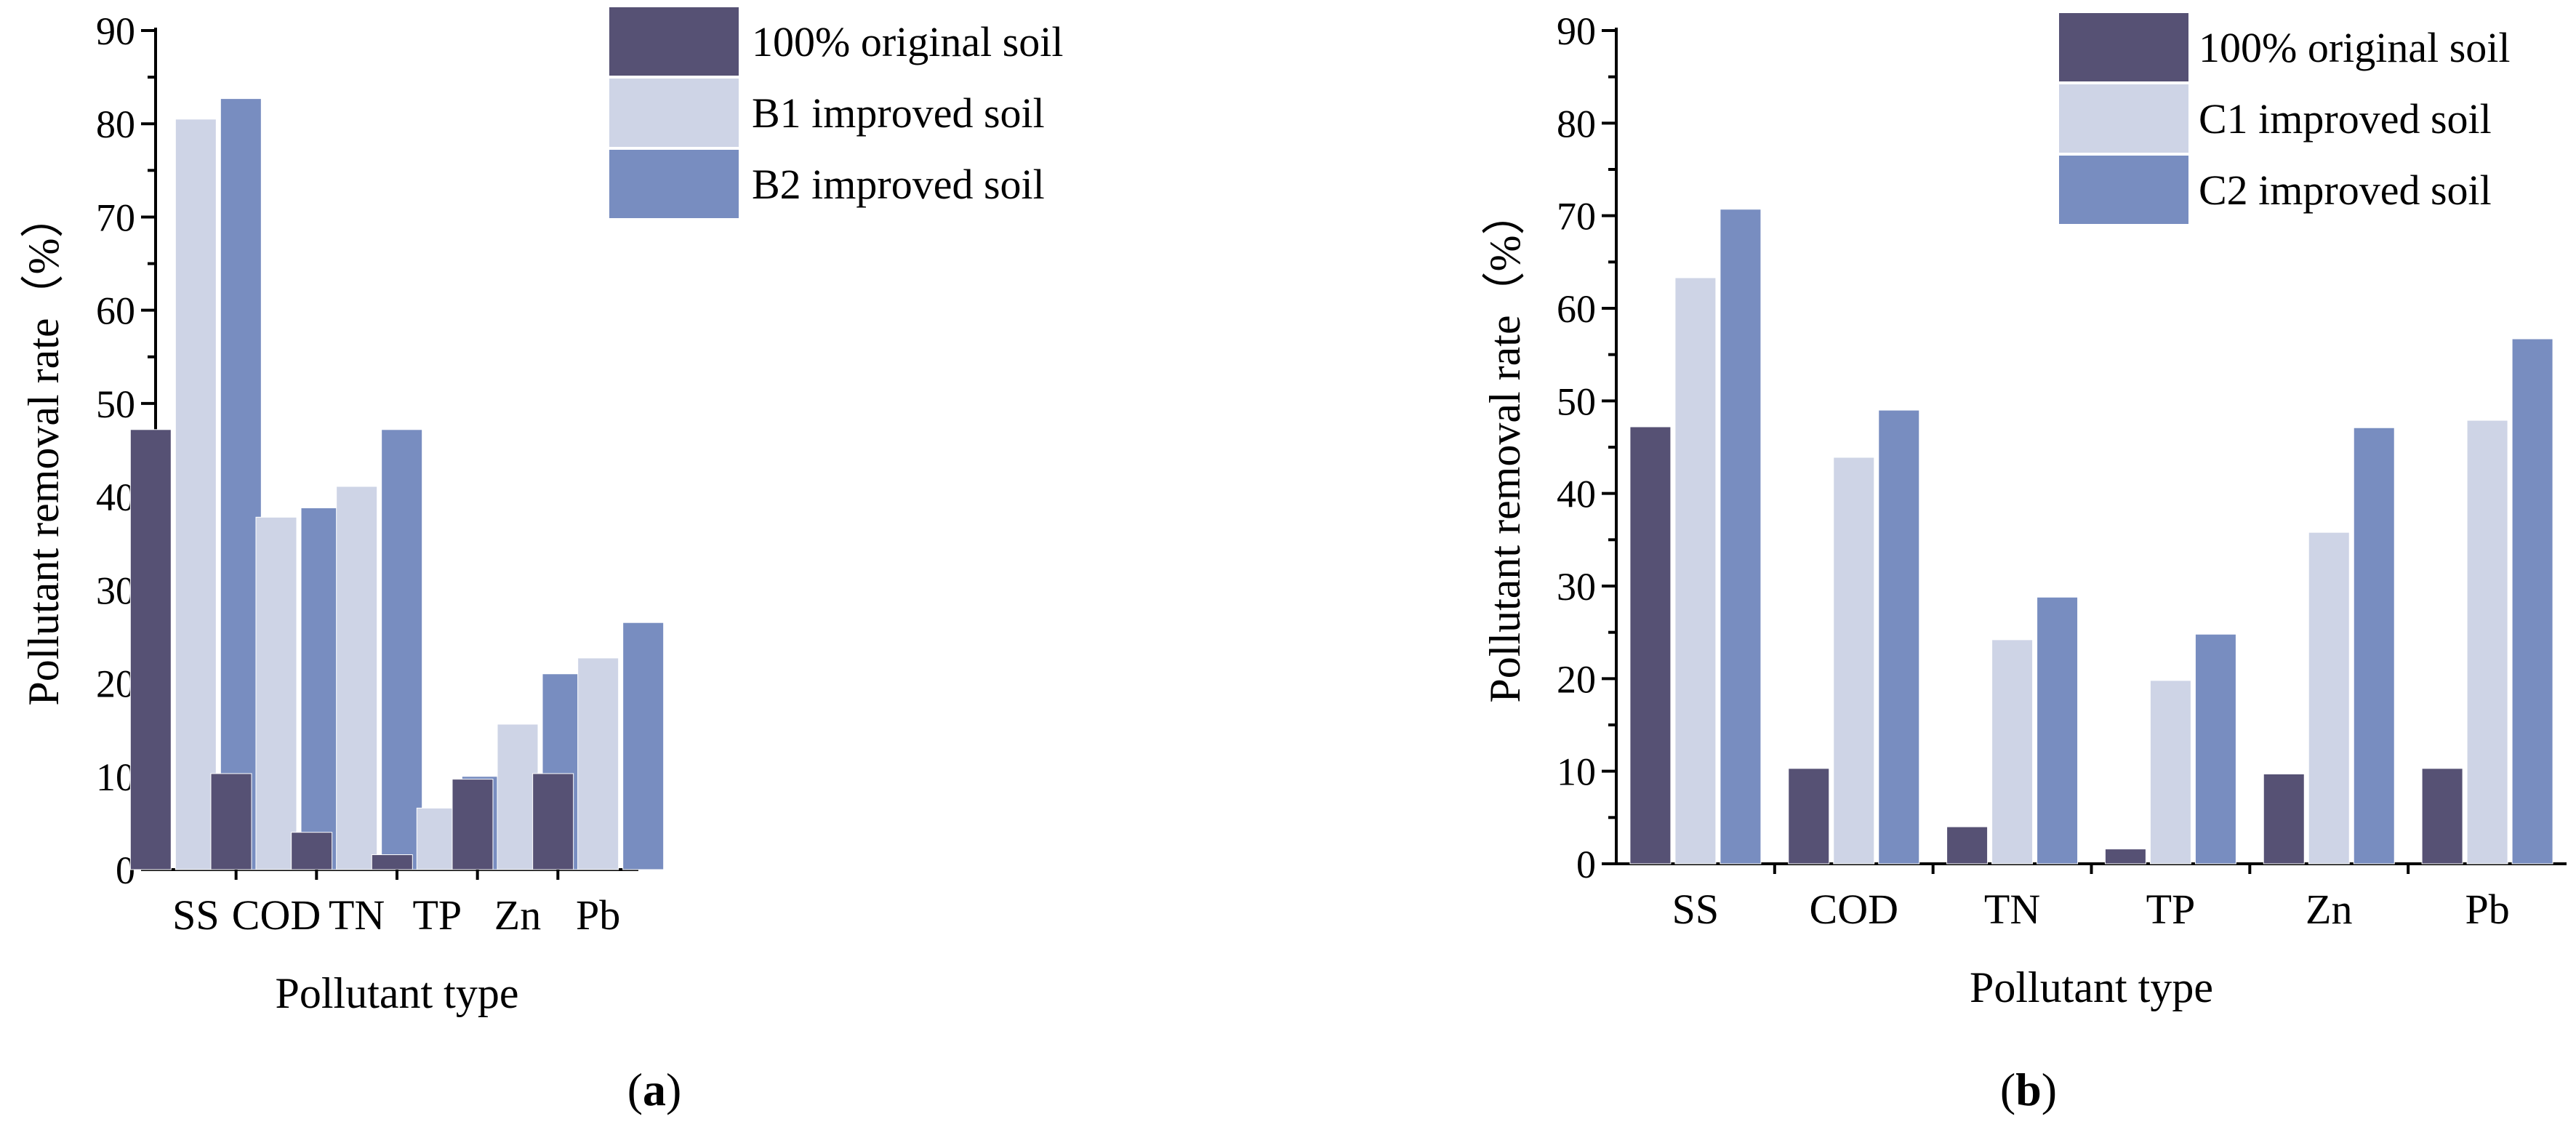 This screenshot has width=2576, height=1143. I want to click on panel-label: (b), so click(2028, 1089).